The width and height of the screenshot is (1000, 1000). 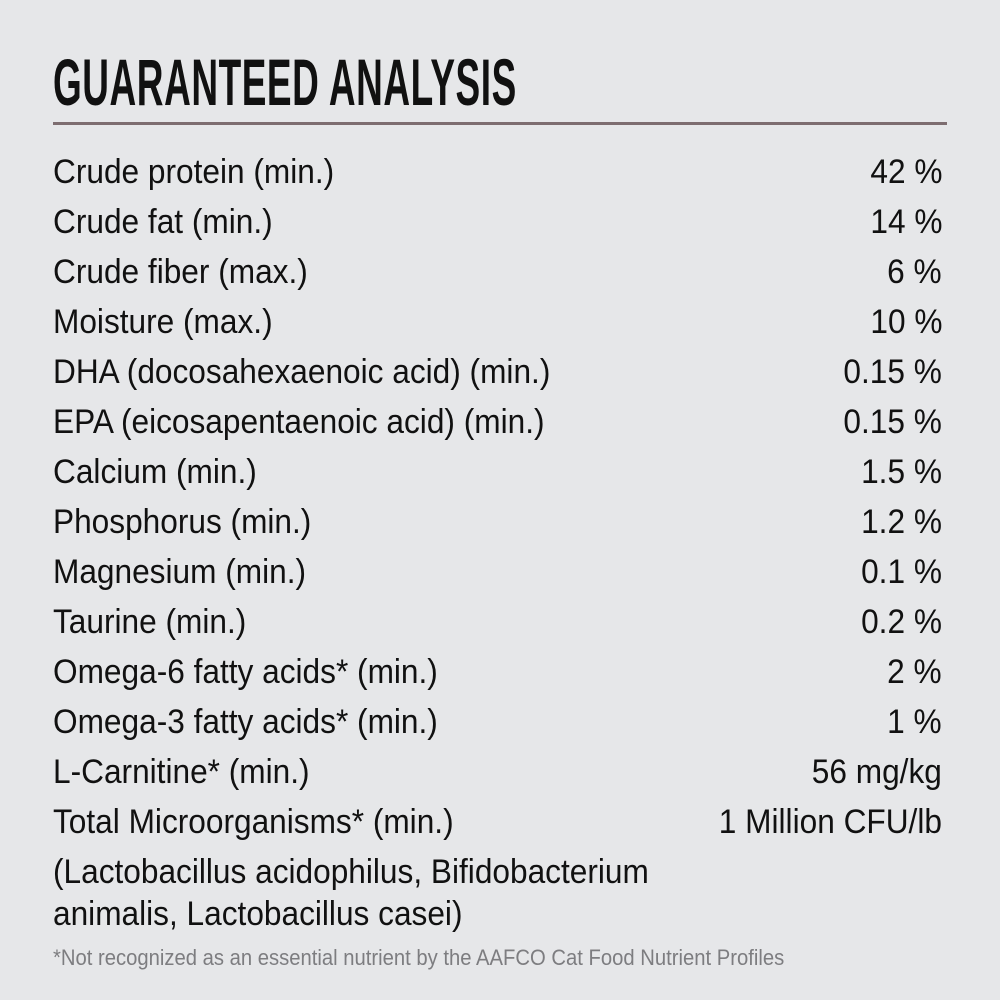 What do you see at coordinates (253, 822) in the screenshot?
I see `nutrient-label: Total Microorganisms* (min.)` at bounding box center [253, 822].